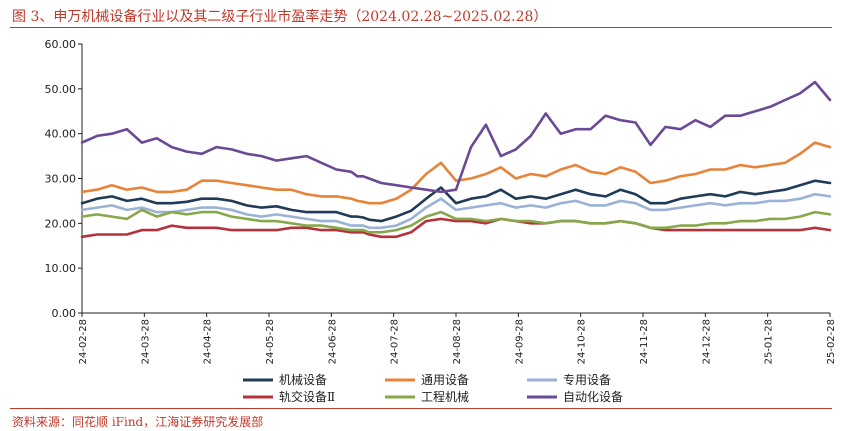  I want to click on y-tick-label: 40.00, so click(61, 134).